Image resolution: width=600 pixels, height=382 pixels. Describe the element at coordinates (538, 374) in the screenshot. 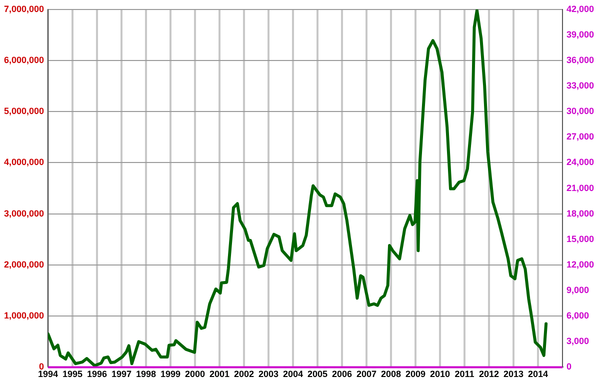

I see `x-tick-label: 2014` at that location.